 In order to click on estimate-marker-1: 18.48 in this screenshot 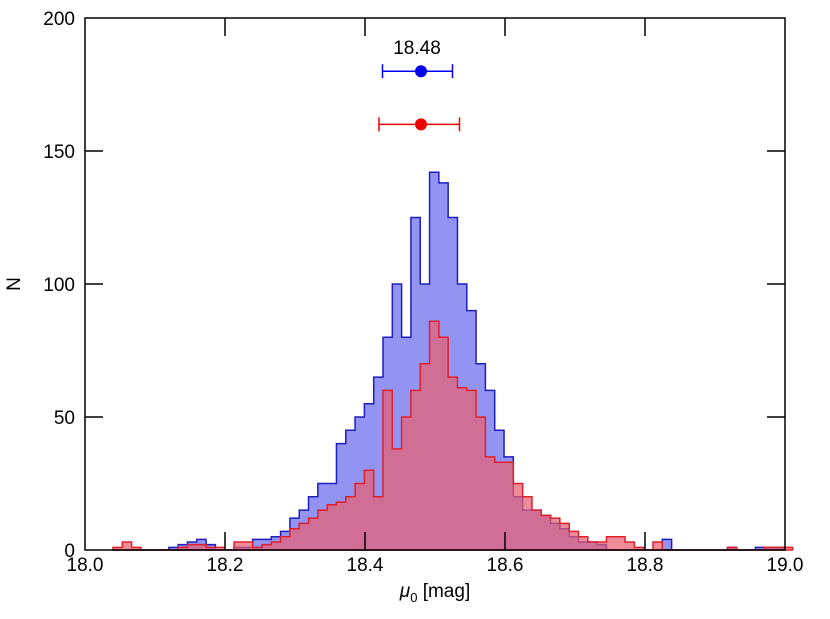, I will do `click(417, 58)`.